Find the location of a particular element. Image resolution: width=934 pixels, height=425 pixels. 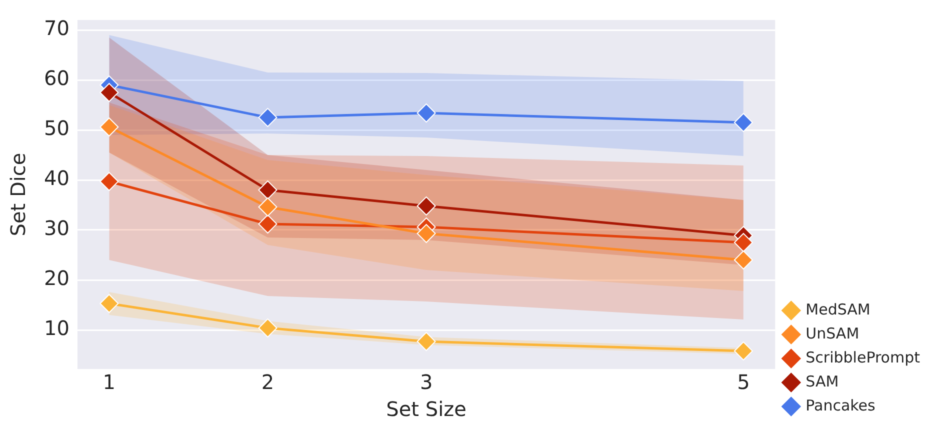

y-tick-label: 10 is located at coordinates (57, 328).